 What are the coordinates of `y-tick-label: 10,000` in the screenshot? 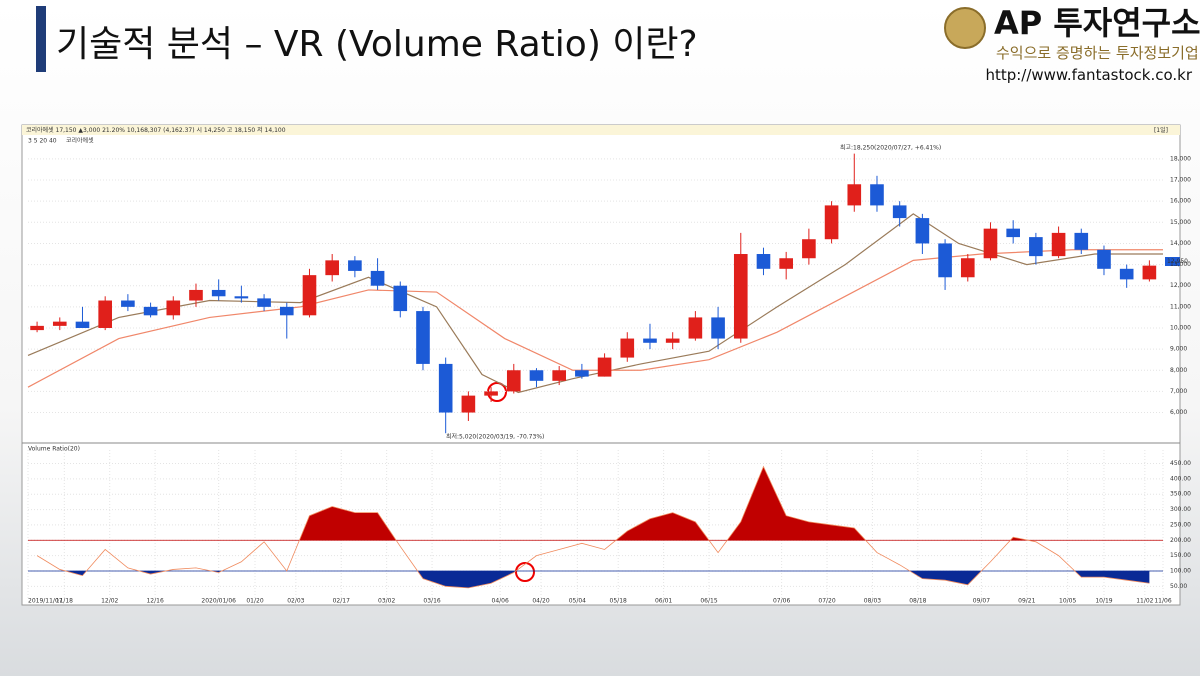 It's located at (1180, 327).